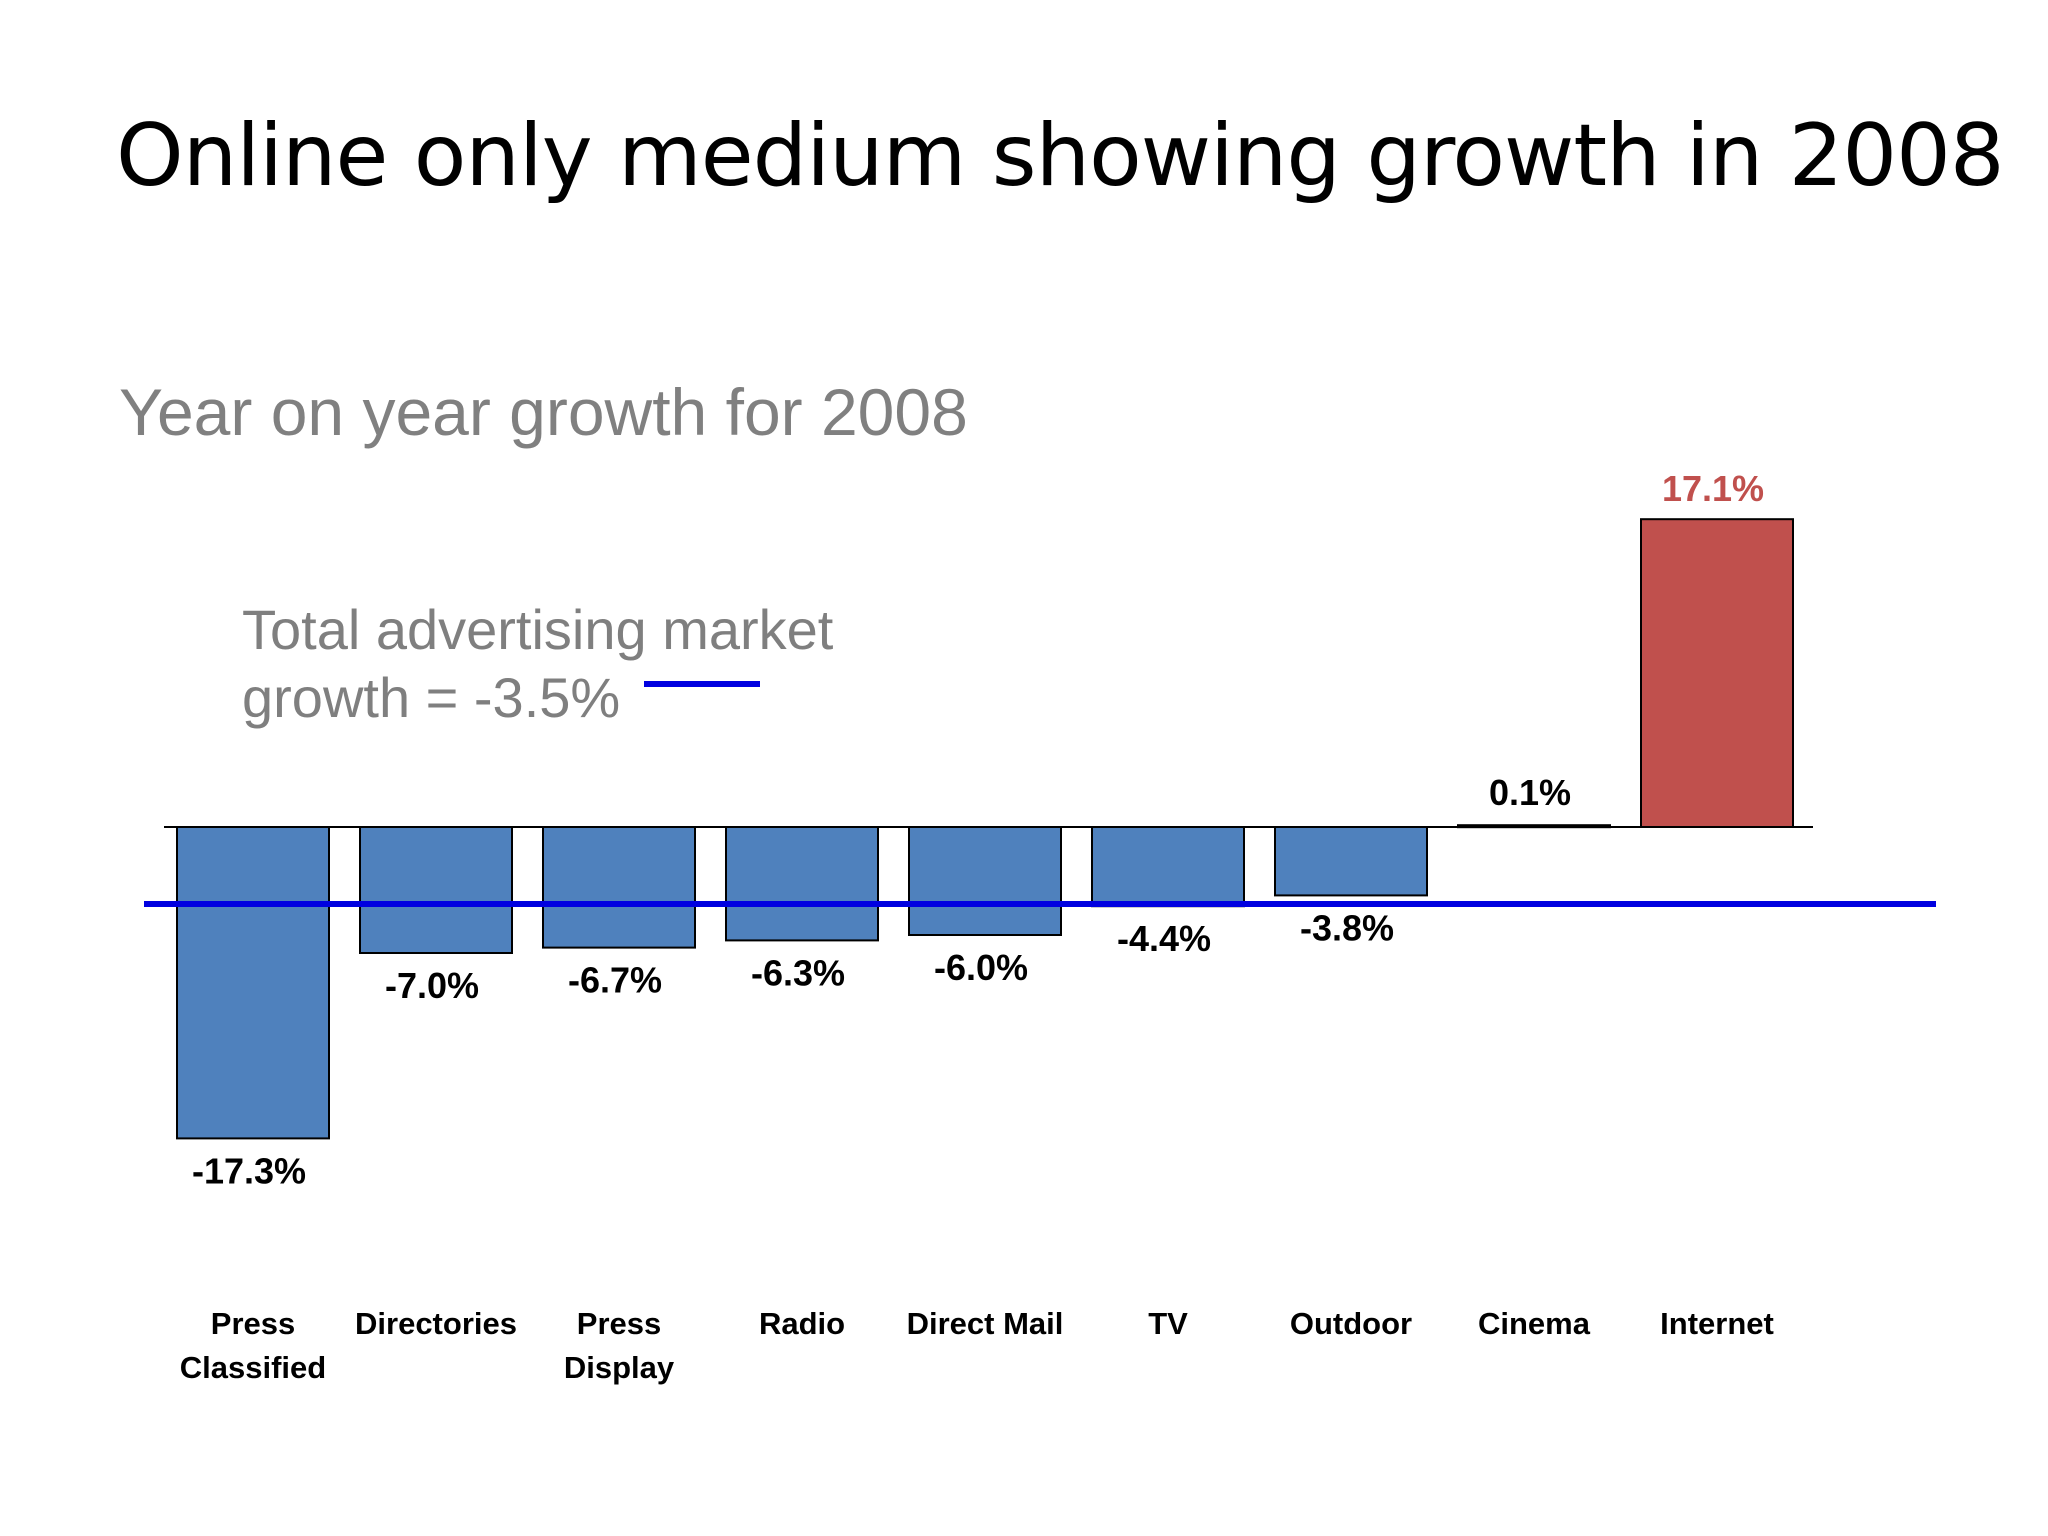 The height and width of the screenshot is (1536, 2048). I want to click on category-label-1-0: Directories, so click(436, 1323).